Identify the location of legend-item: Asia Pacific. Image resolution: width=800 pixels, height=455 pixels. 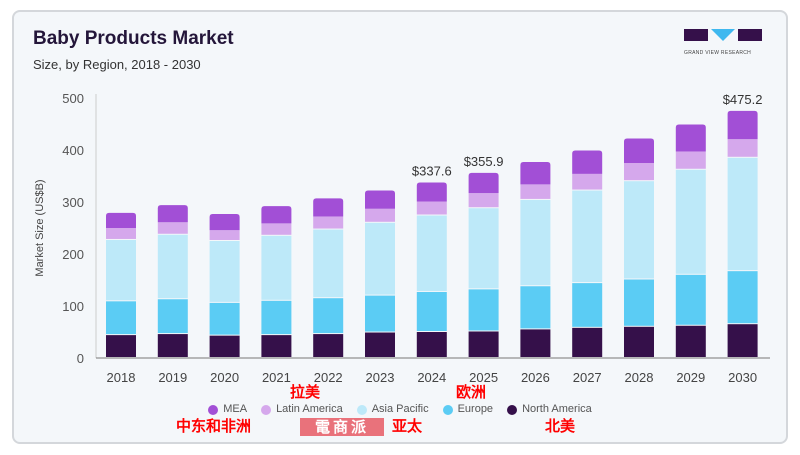
(392, 409).